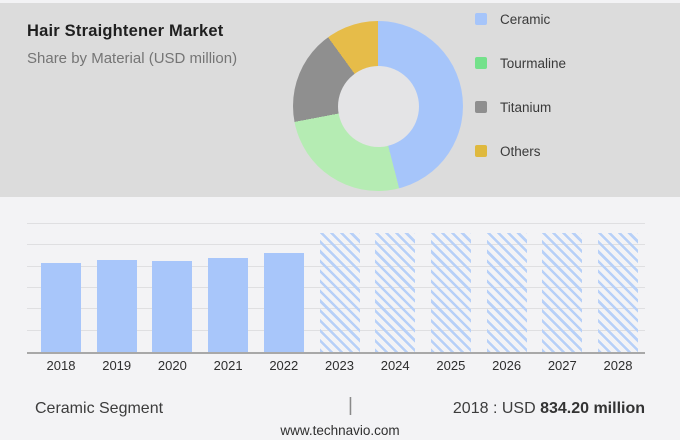 The height and width of the screenshot is (440, 680). Describe the element at coordinates (395, 292) in the screenshot. I see `forecast-bar-2024` at that location.